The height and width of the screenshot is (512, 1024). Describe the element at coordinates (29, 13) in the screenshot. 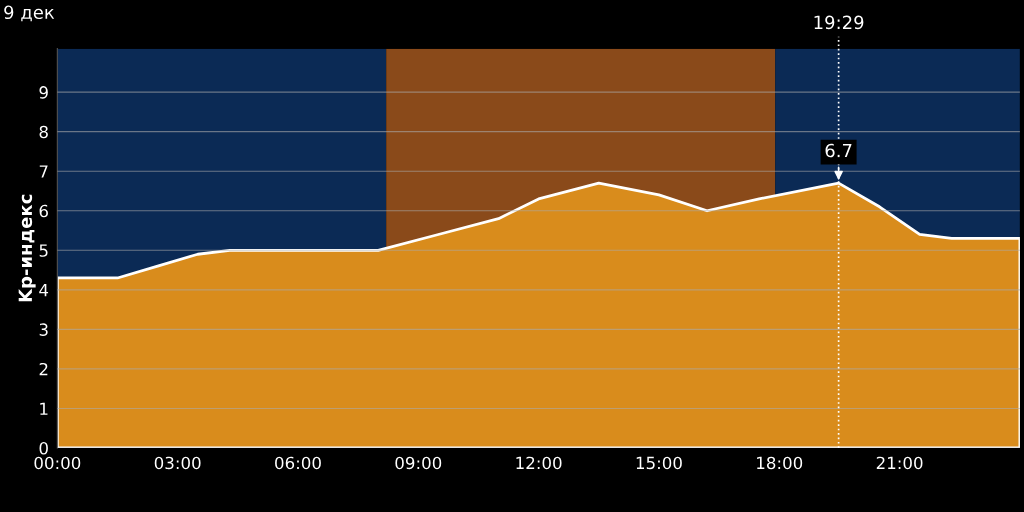

I see `chart-title: 9 дек` at that location.